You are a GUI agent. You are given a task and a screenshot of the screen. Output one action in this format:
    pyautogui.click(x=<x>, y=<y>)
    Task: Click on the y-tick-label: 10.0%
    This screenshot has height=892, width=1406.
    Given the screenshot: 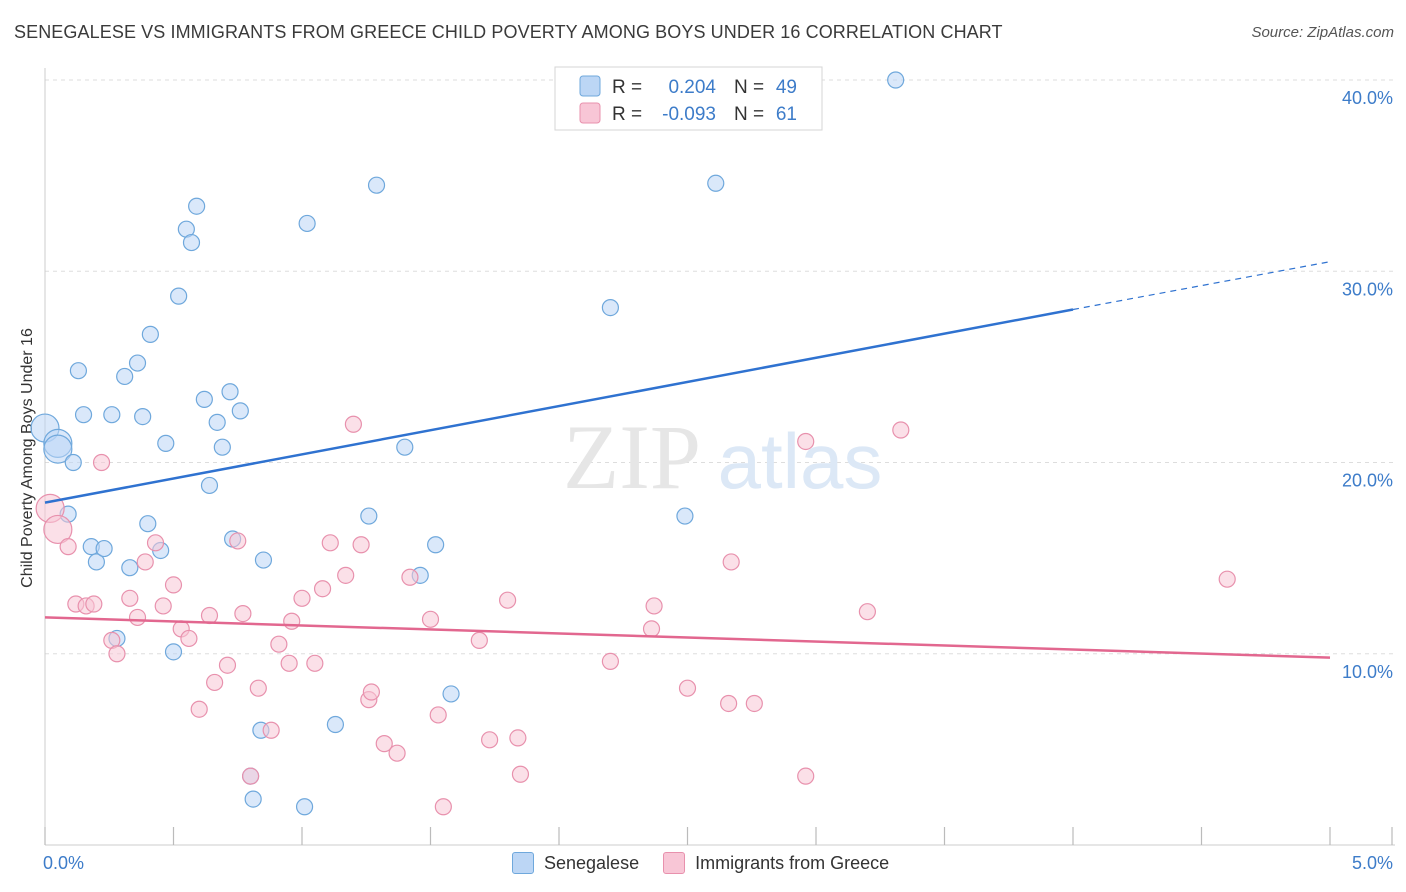 What is the action you would take?
    pyautogui.click(x=1367, y=672)
    